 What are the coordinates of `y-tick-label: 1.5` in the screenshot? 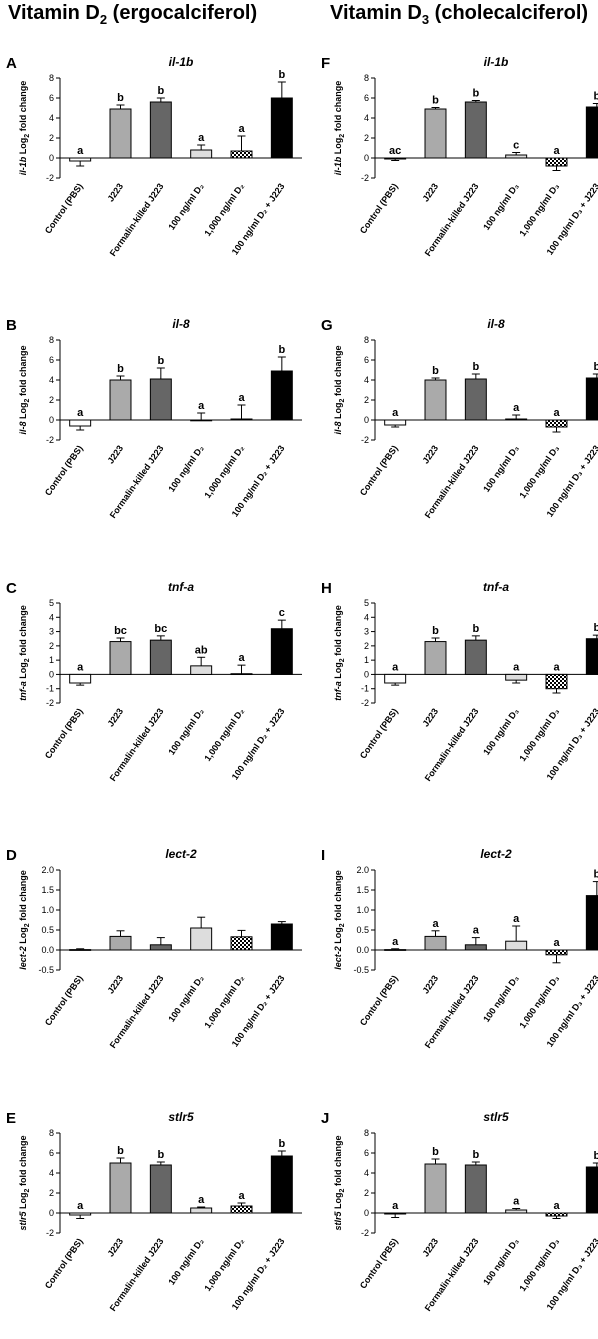 It's located at (362, 890).